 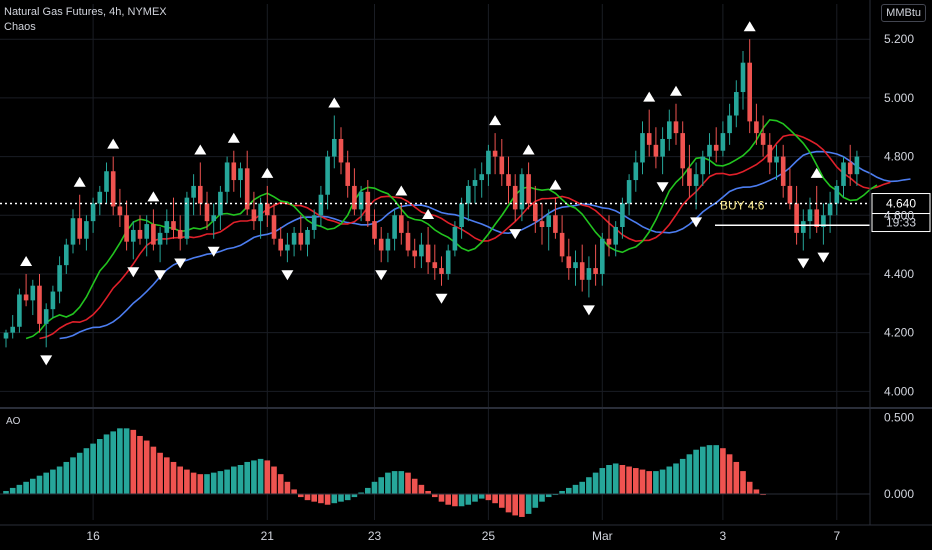 I want to click on price-overlay: 4.640 19:33 BUY 4.6, so click(x=465, y=213).